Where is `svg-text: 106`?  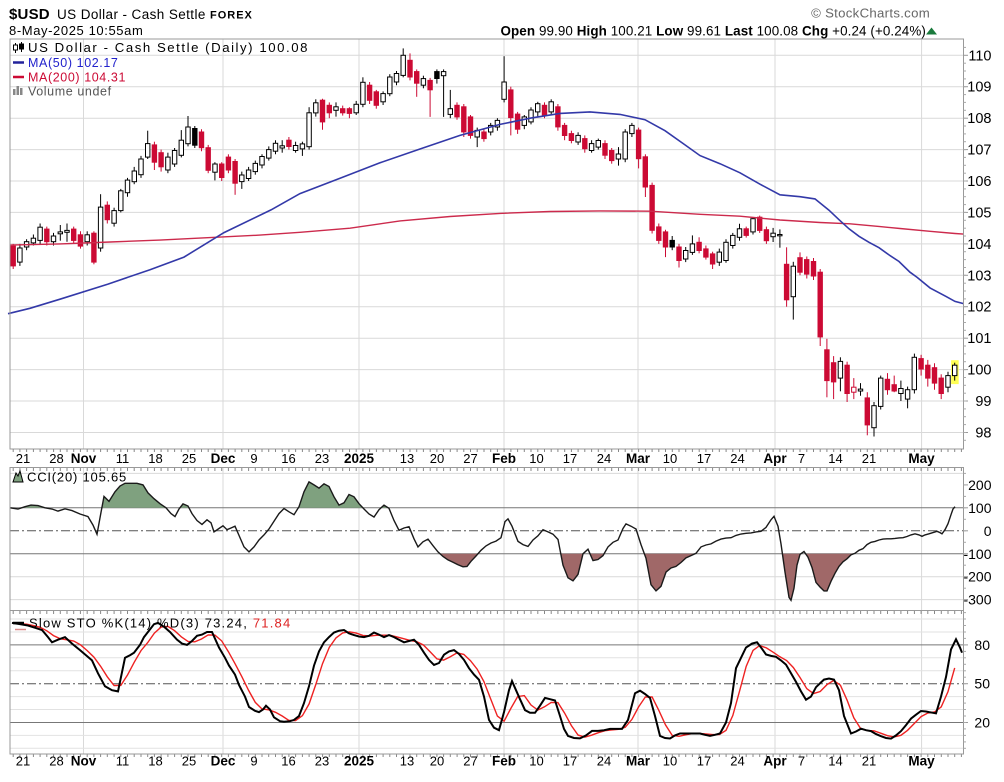
svg-text: 106 is located at coordinates (979, 182).